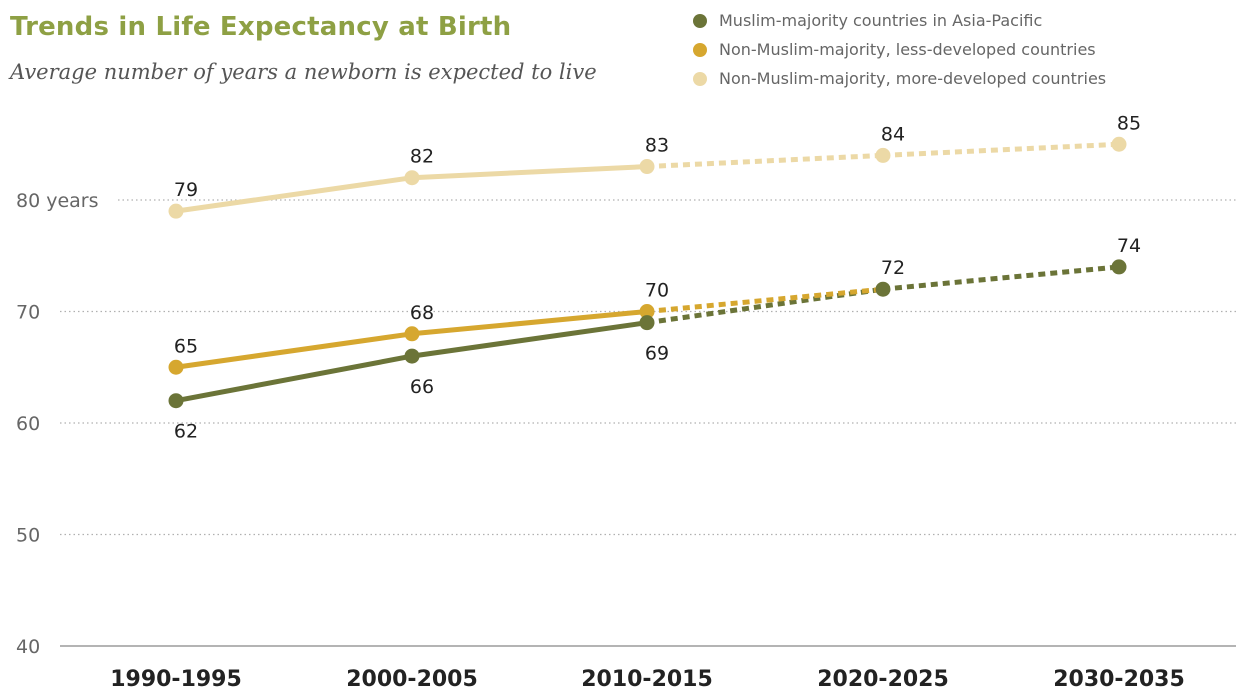 This screenshot has height=692, width=1238. Describe the element at coordinates (422, 387) in the screenshot. I see `data-label: 66` at that location.